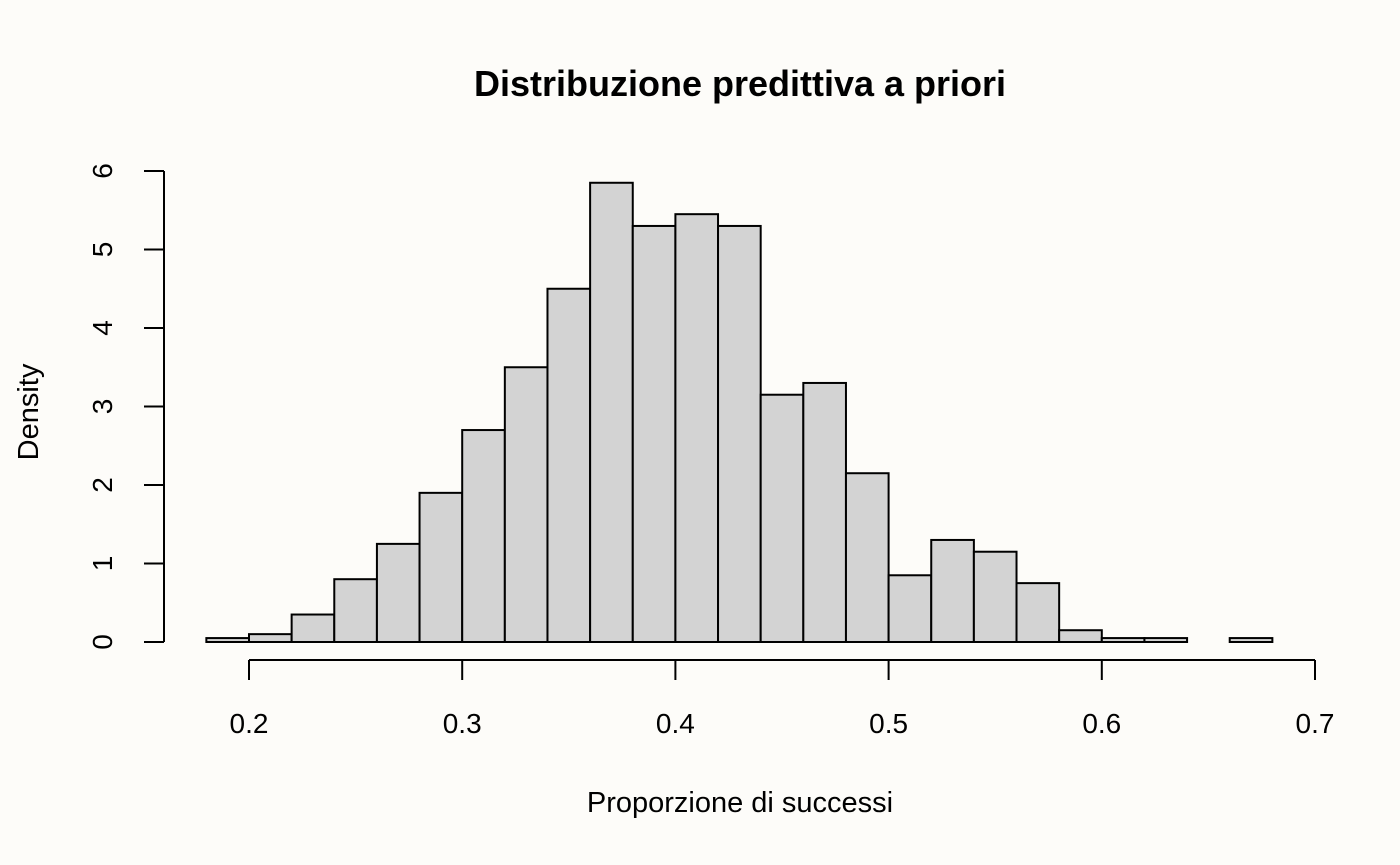  Describe the element at coordinates (740, 803) in the screenshot. I see `x-axis-label: Proporzione di successi` at that location.